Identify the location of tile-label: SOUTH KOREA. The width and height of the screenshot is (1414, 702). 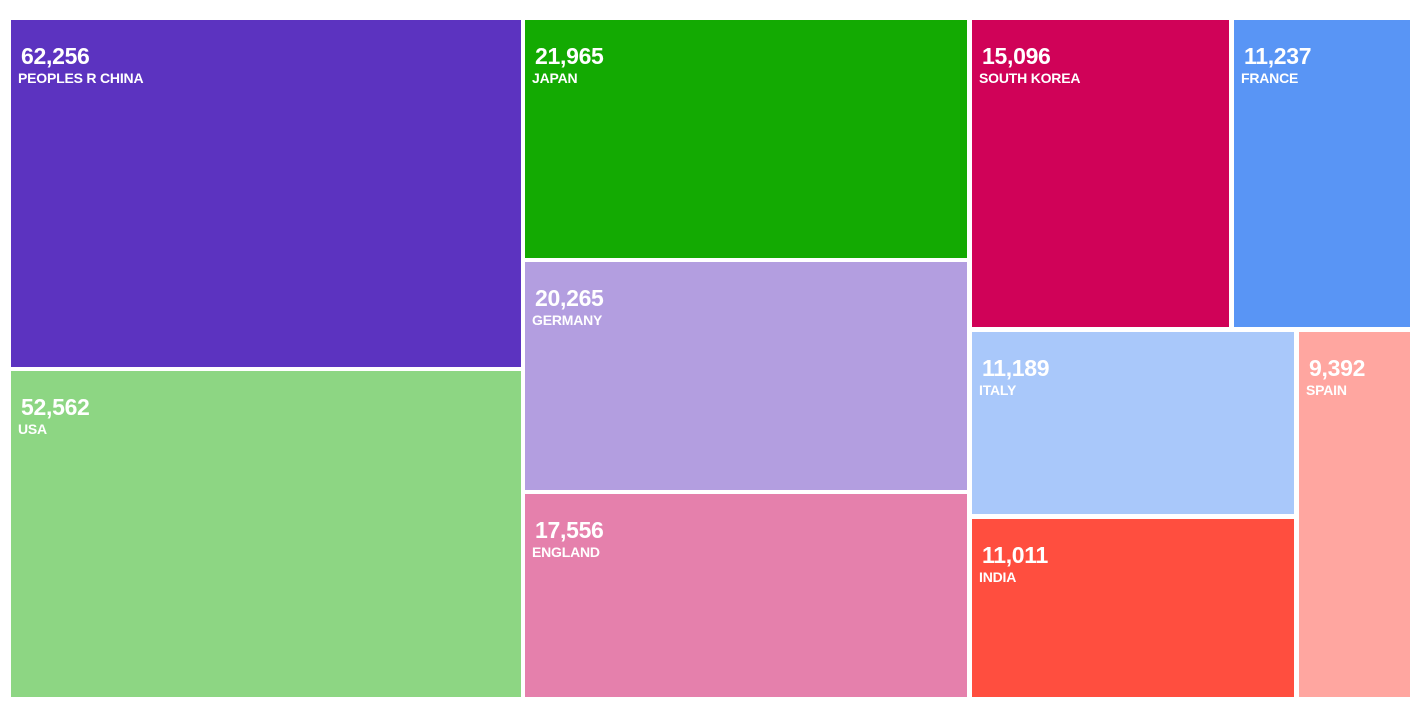
(1030, 78).